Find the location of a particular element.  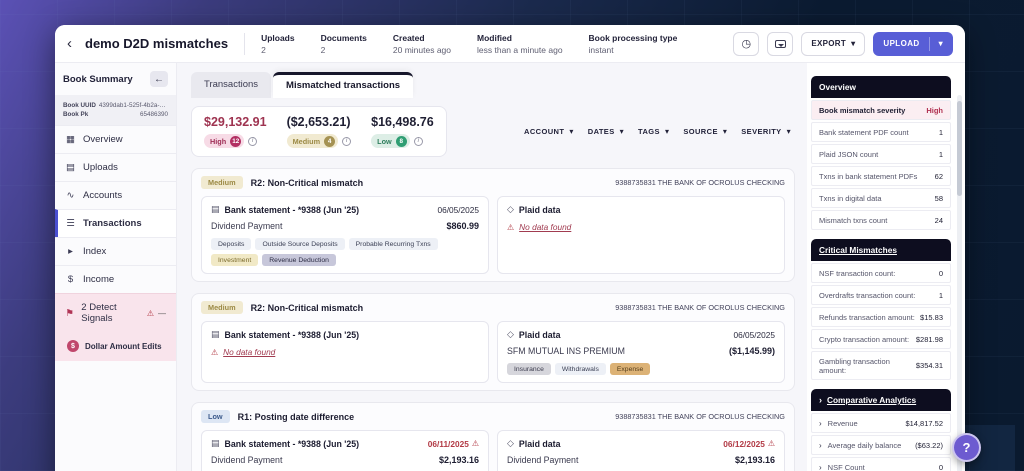

scrollbar-thumb is located at coordinates (959, 148).